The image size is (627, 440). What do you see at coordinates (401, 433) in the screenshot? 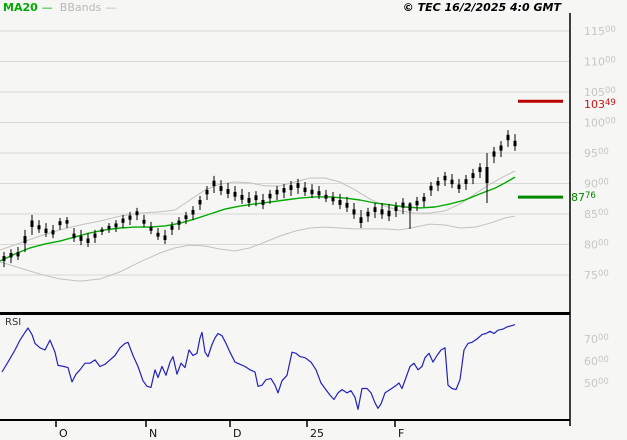
I see `month-label: F` at bounding box center [401, 433].